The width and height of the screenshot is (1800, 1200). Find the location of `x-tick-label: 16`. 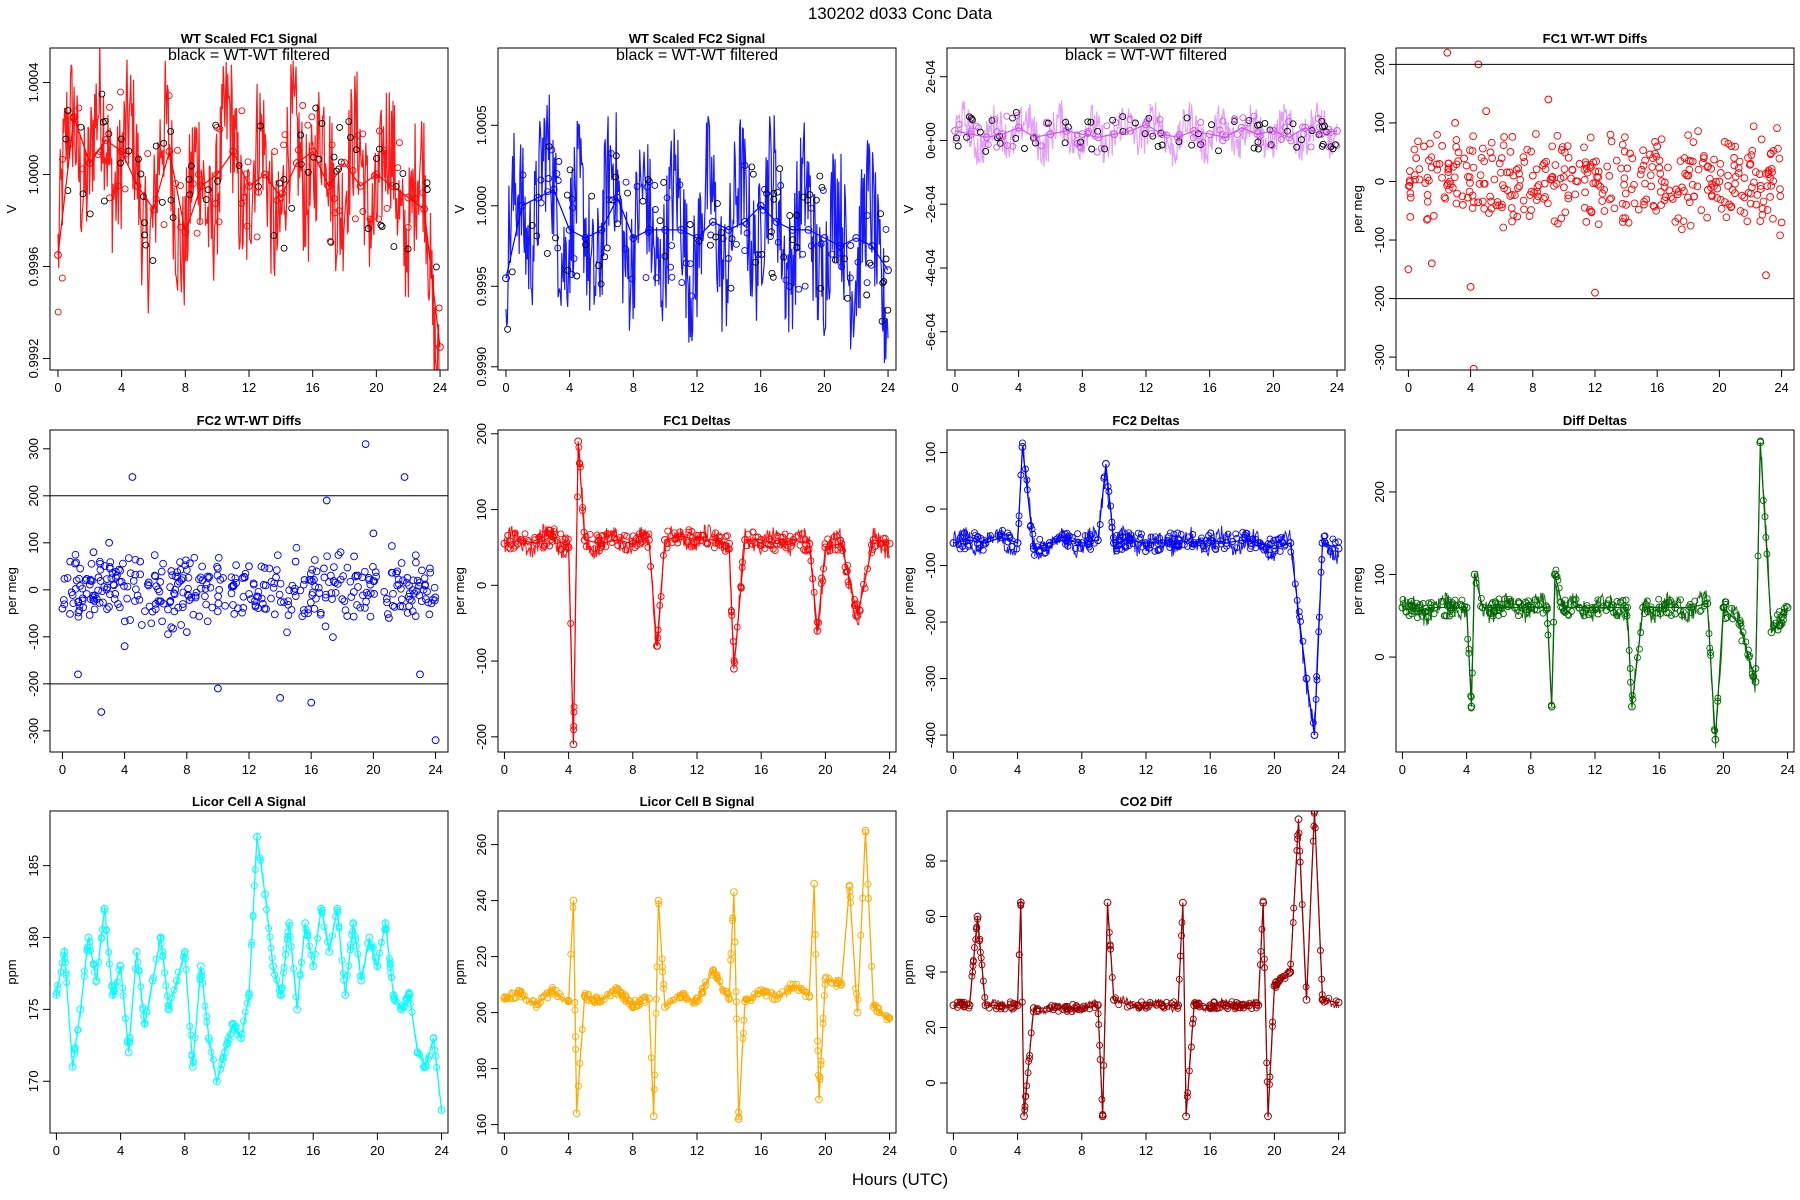

x-tick-label: 16 is located at coordinates (761, 1150).